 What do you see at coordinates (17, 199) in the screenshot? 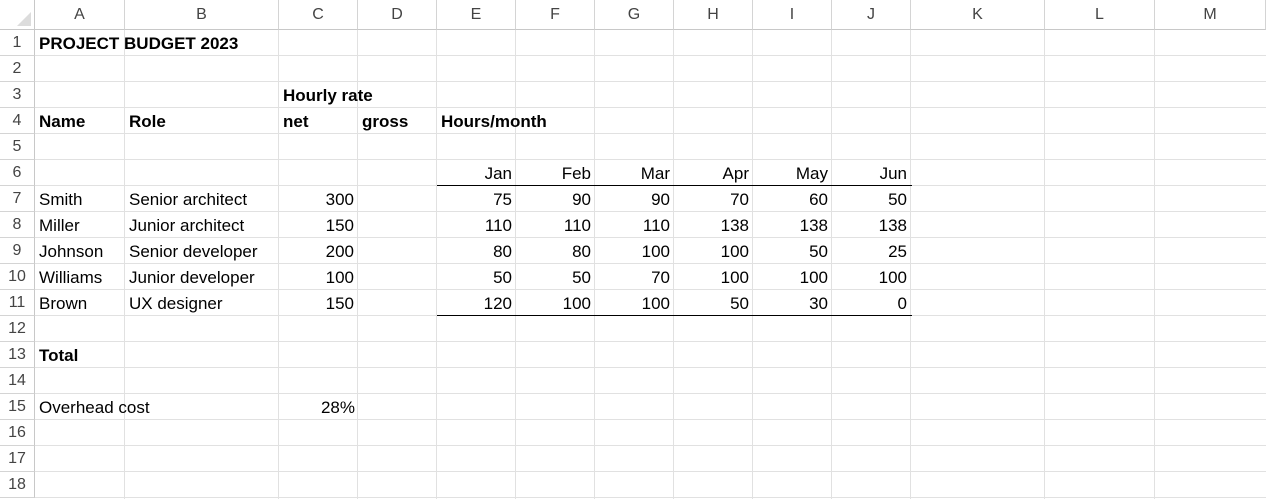
I see `row-header-7: 7` at bounding box center [17, 199].